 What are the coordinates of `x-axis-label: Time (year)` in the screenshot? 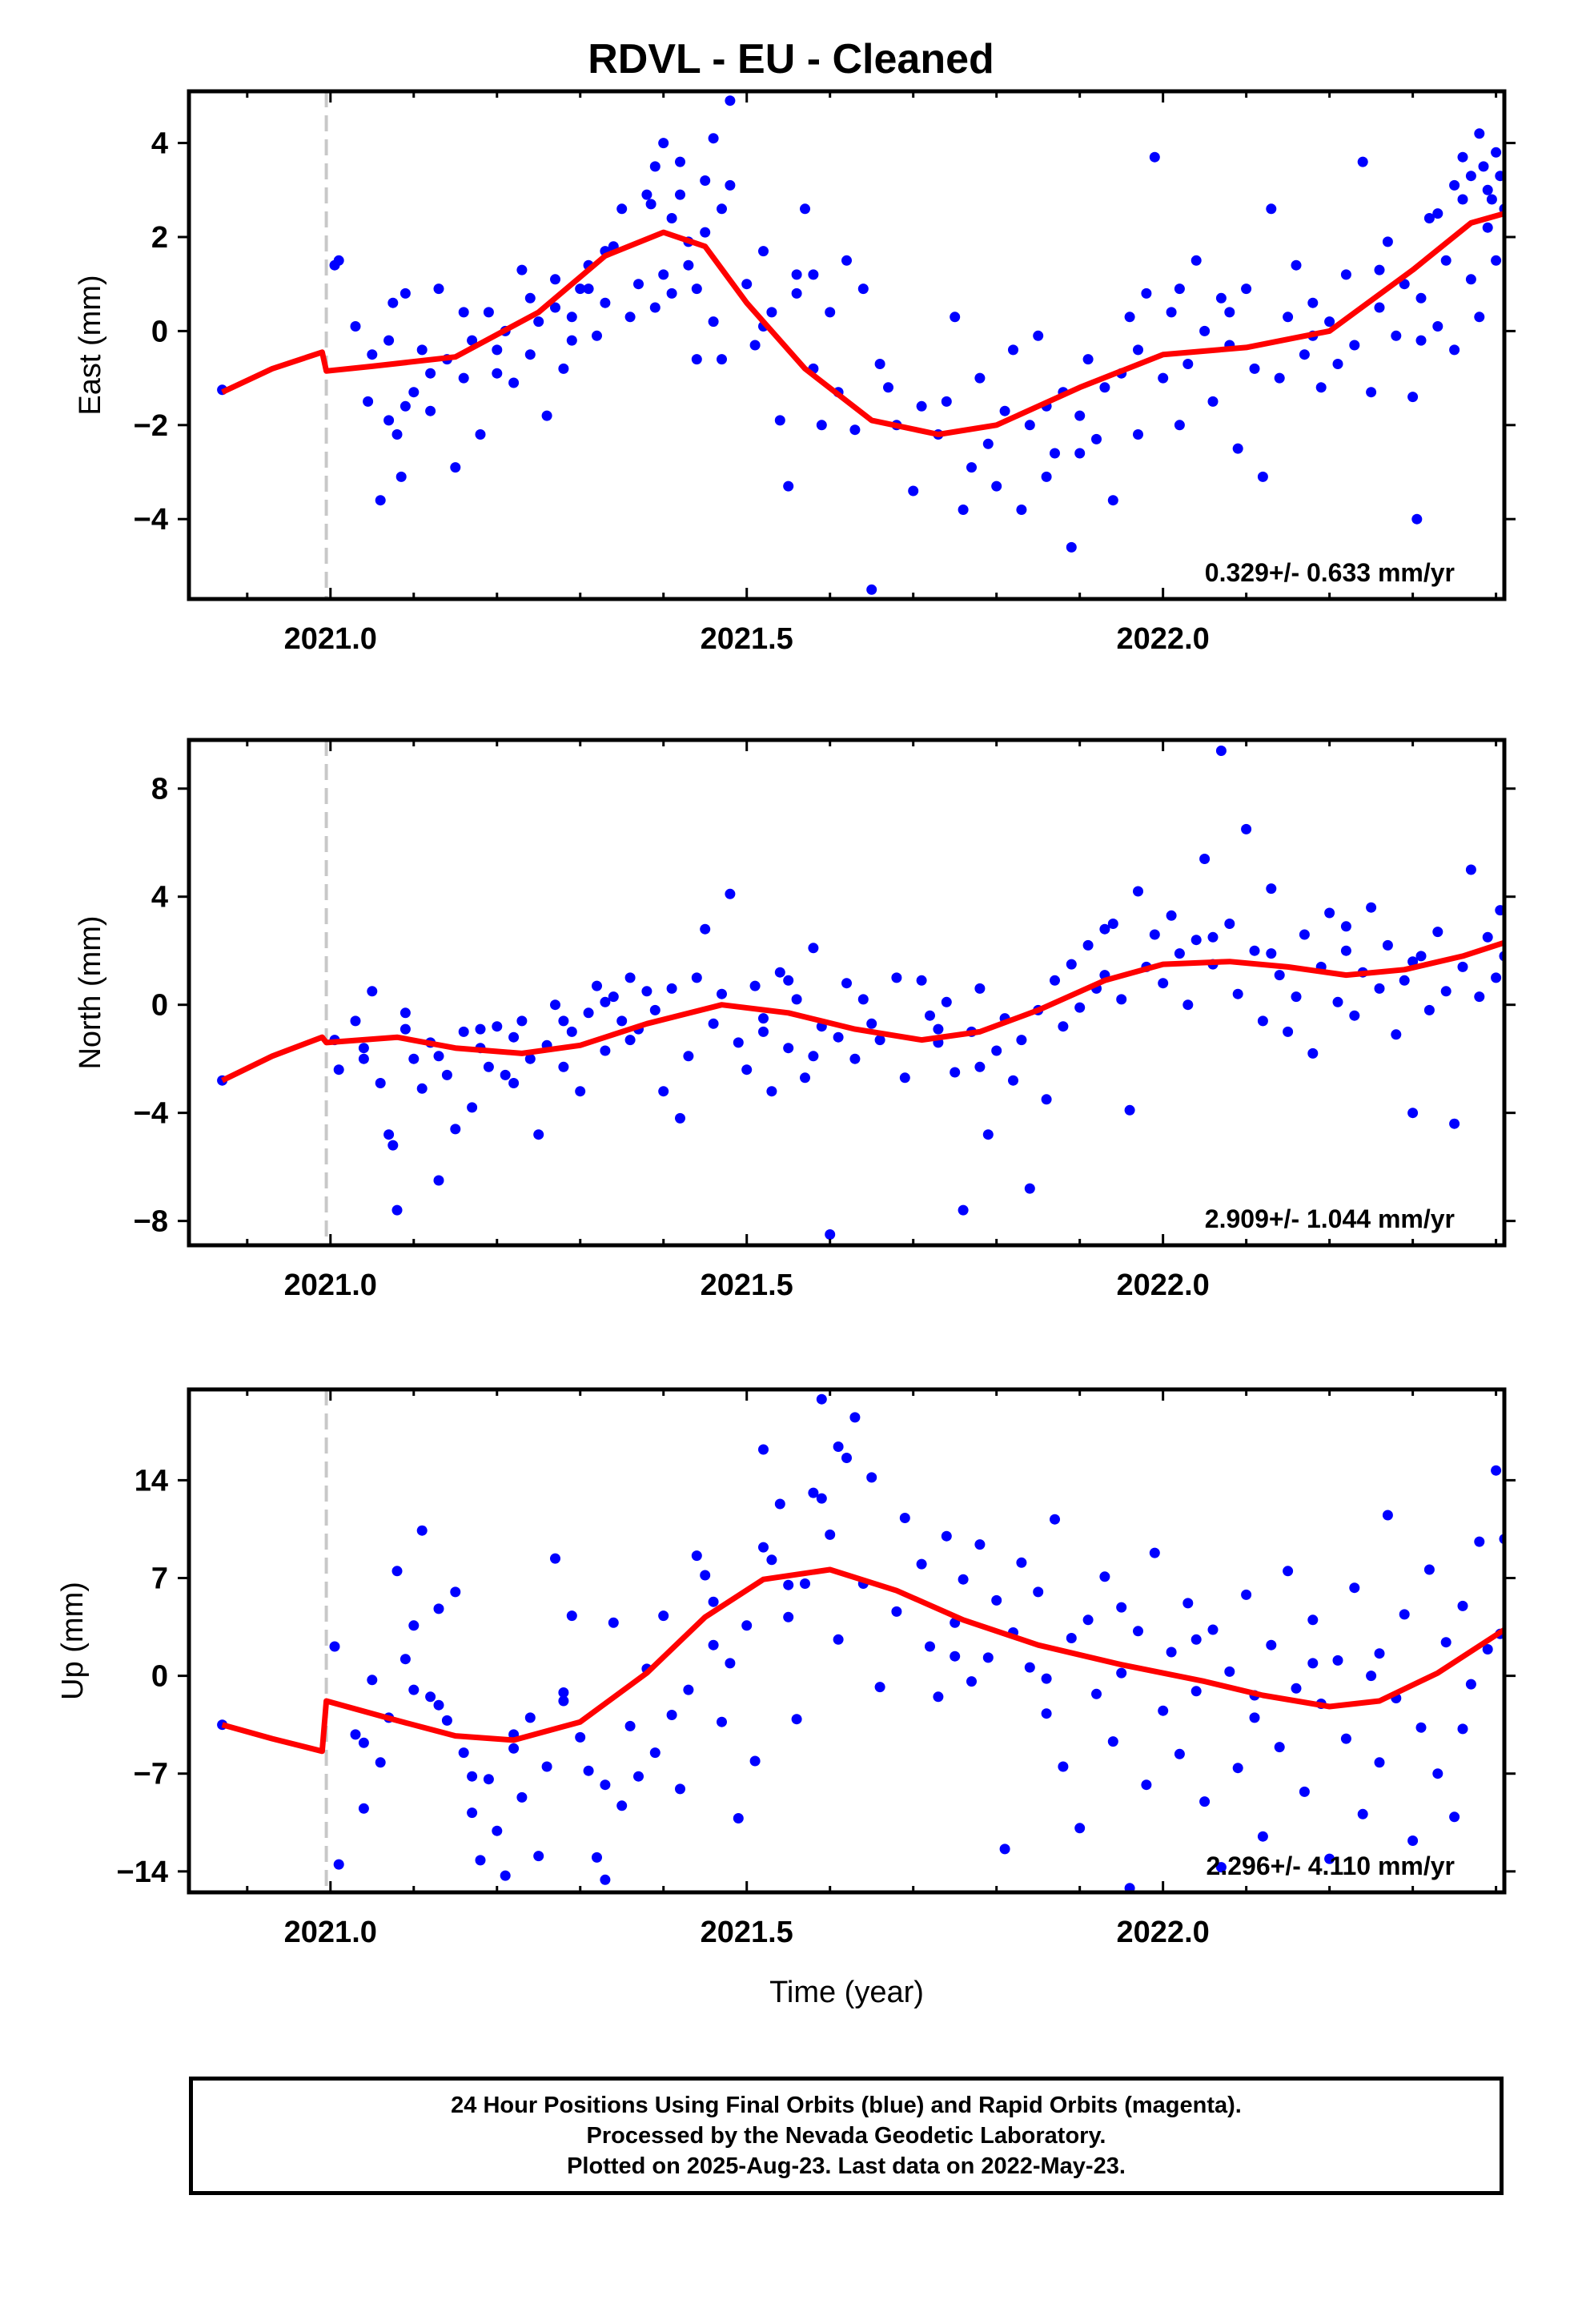 It's located at (847, 1992).